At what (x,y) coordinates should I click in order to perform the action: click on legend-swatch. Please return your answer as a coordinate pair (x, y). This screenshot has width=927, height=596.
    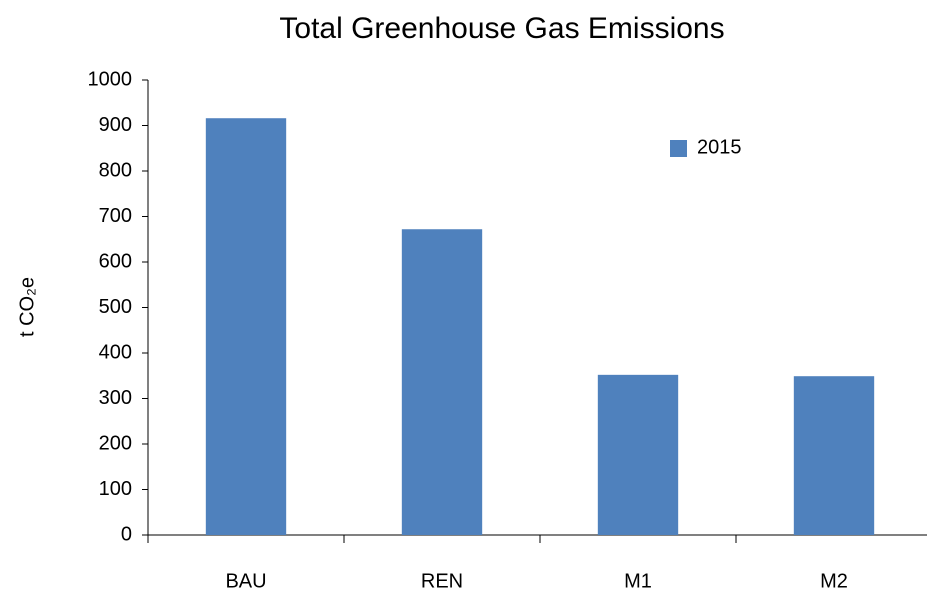
    Looking at the image, I should click on (678, 148).